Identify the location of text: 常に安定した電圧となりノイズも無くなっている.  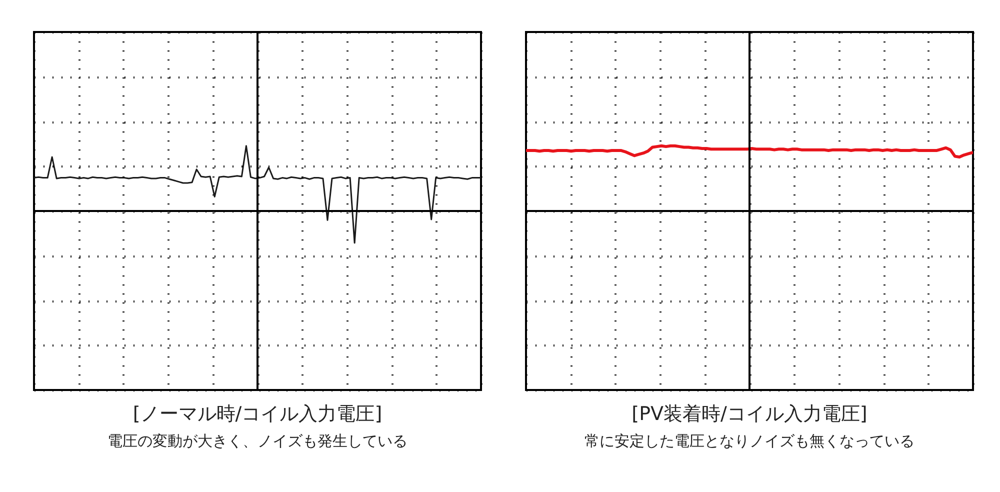
(749, 441).